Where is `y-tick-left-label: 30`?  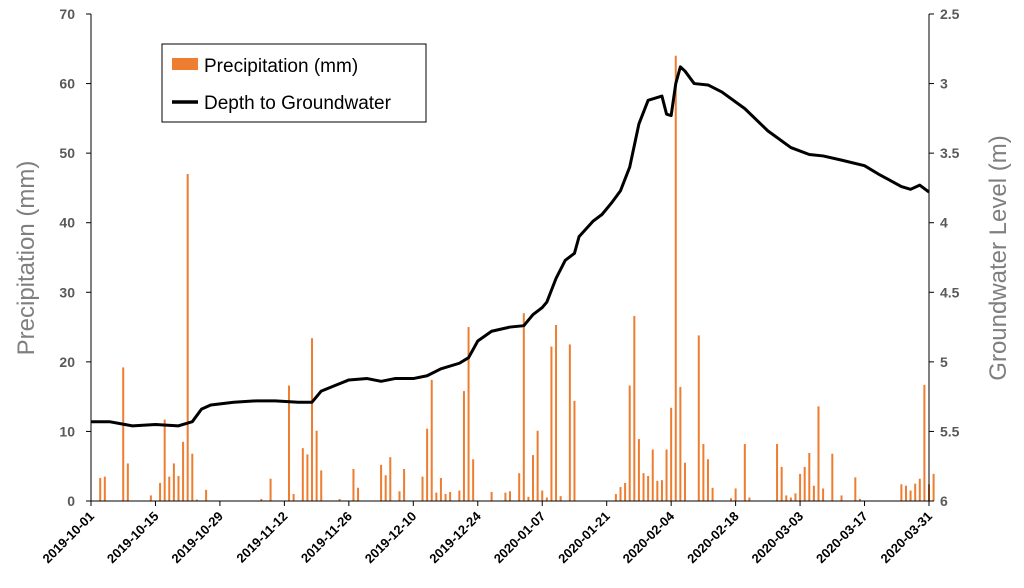
y-tick-left-label: 30 is located at coordinates (67, 292).